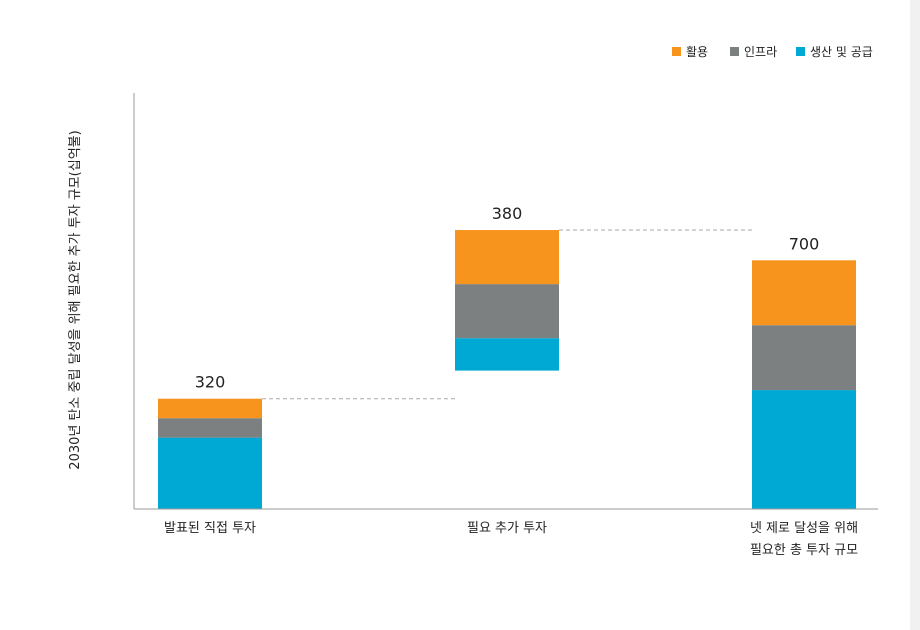 This screenshot has height=630, width=920. What do you see at coordinates (915, 315) in the screenshot?
I see `page-edge-strip` at bounding box center [915, 315].